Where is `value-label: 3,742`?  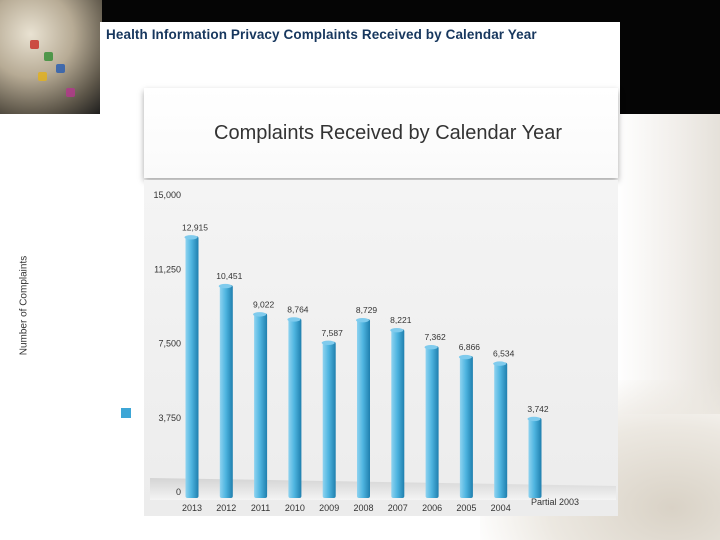
value-label: 3,742 is located at coordinates (538, 409).